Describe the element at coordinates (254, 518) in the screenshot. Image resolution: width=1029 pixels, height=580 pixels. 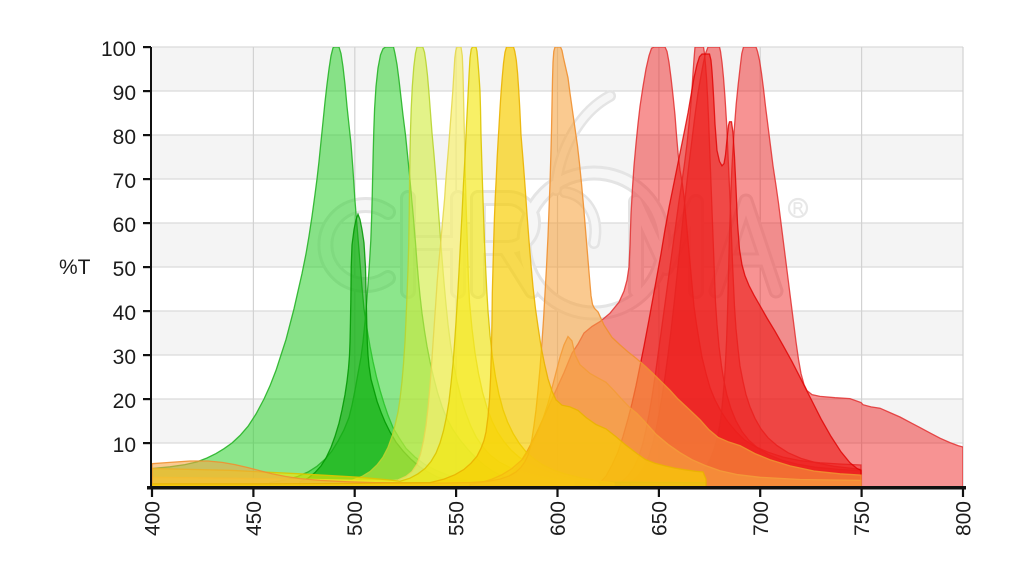
I see `svg-text: 450` at that location.